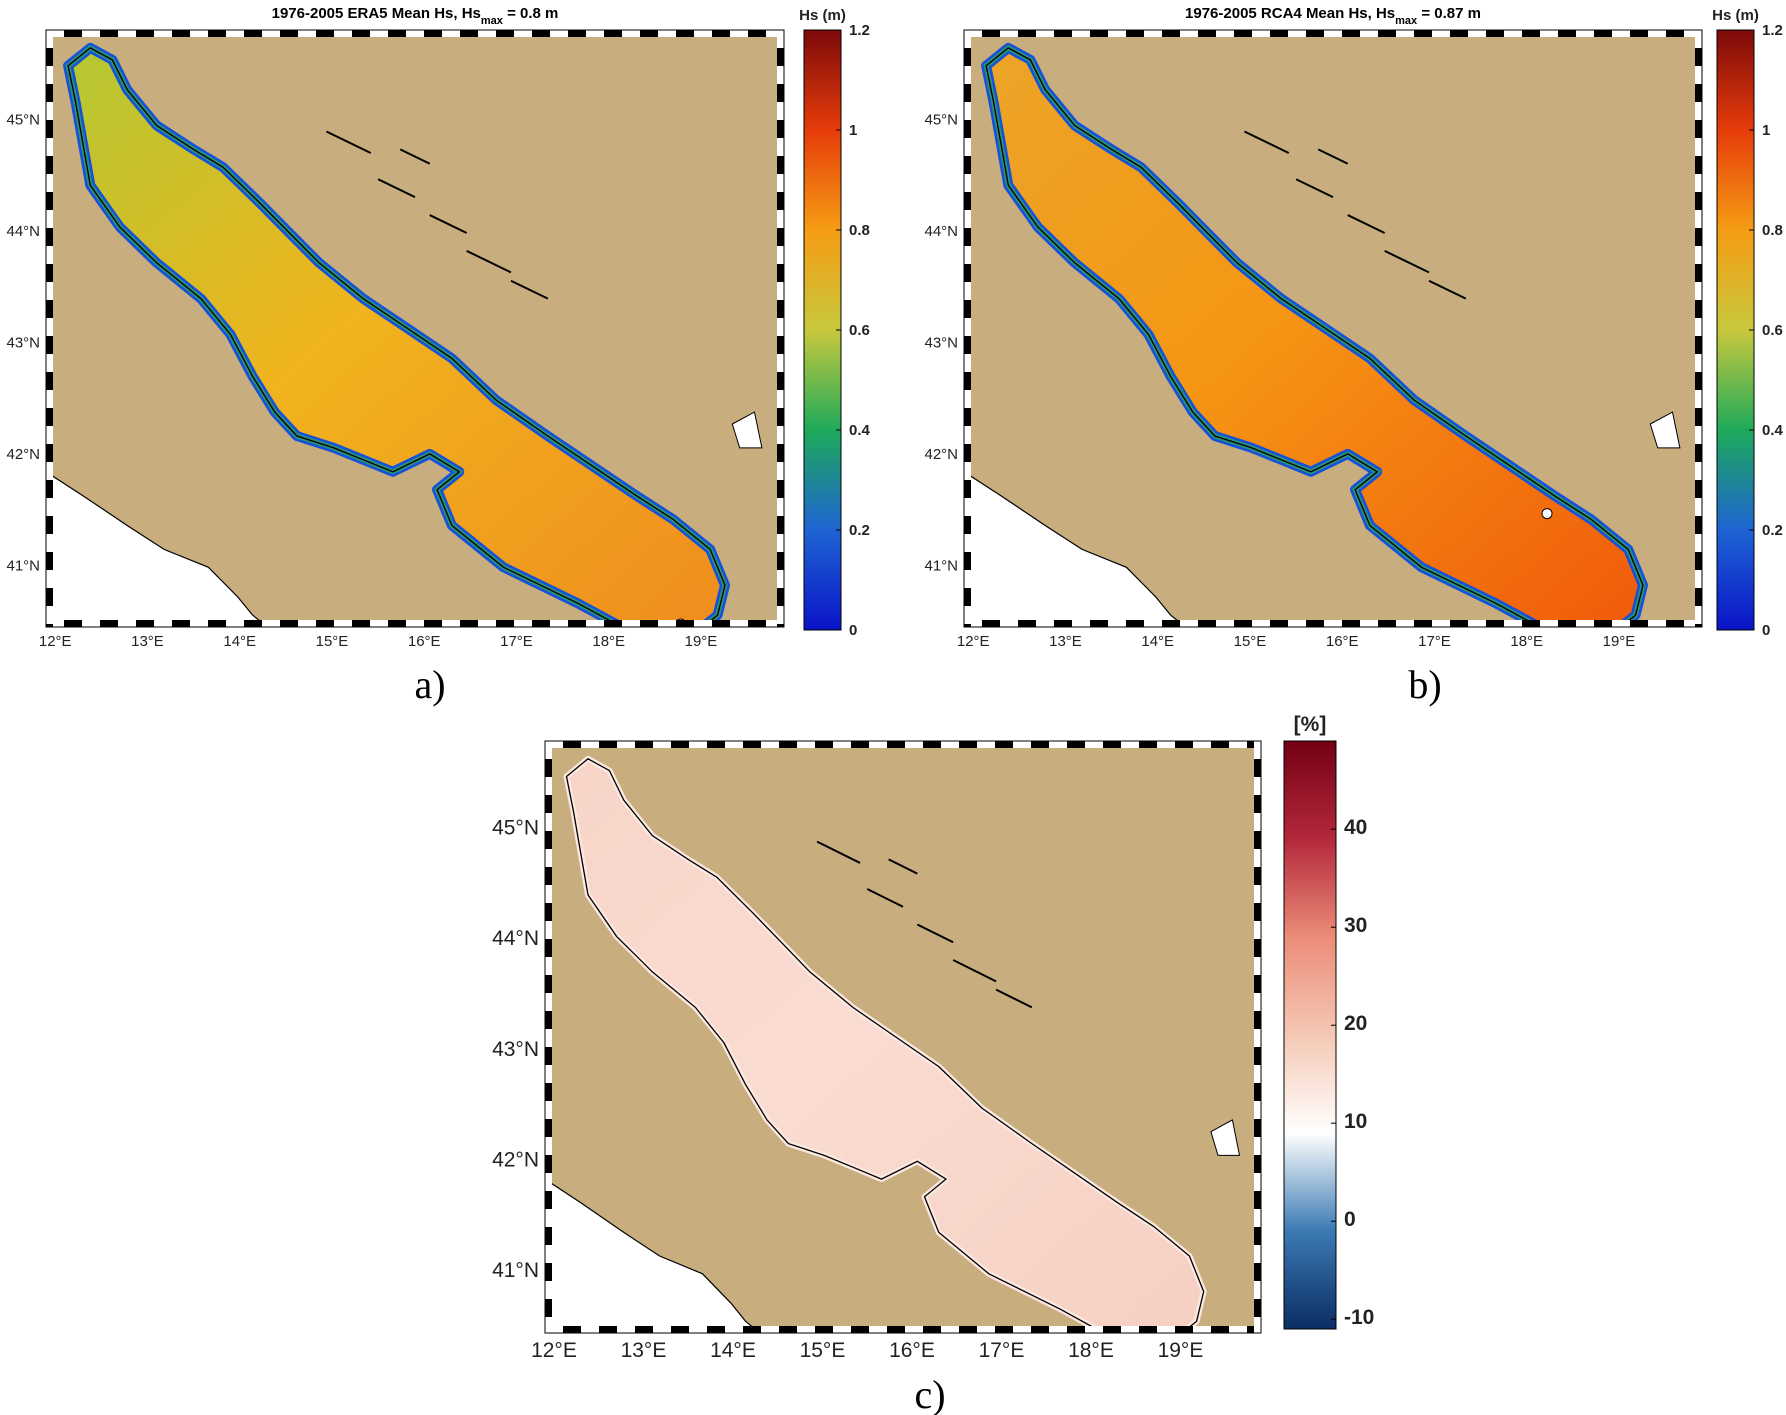 This screenshot has height=1415, width=1786. I want to click on panel-title: 1976-2005 ERA5 Mean Hs, Hsmax = 0.8 m, so click(415, 16).